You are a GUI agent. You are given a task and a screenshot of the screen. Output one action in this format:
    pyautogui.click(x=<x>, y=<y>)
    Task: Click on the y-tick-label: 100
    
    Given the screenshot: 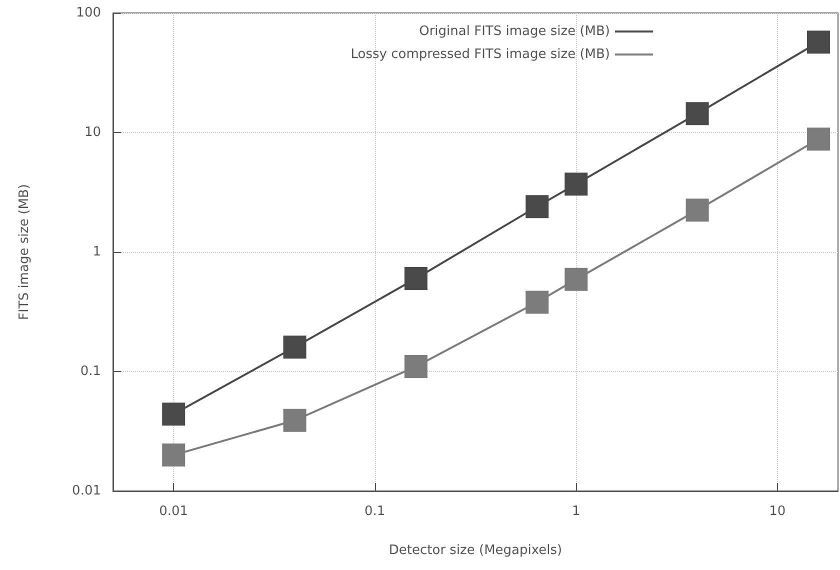 What is the action you would take?
    pyautogui.click(x=88, y=13)
    